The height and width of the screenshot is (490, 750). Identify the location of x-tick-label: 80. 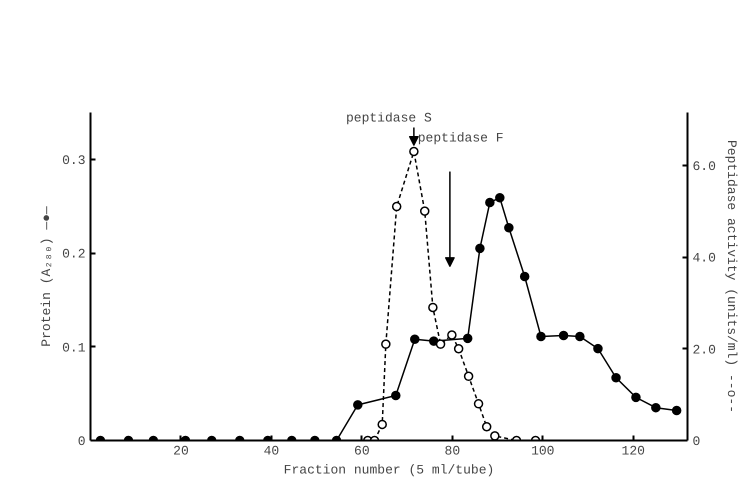
(452, 451).